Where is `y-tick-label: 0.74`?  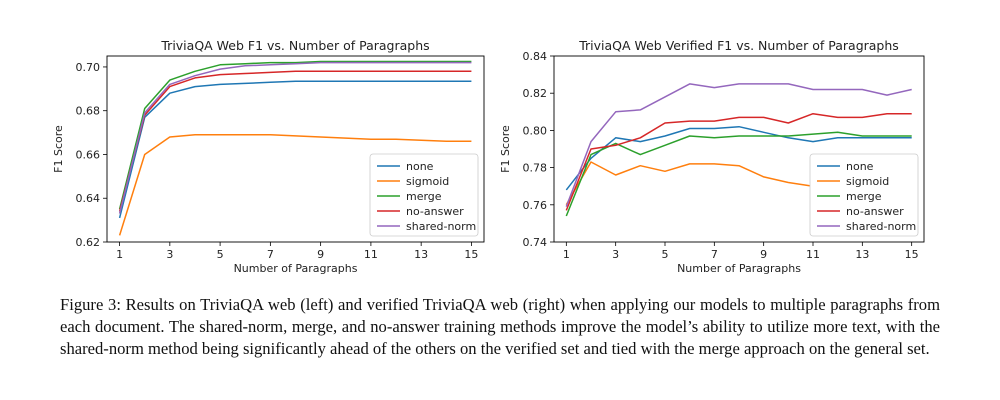 y-tick-label: 0.74 is located at coordinates (535, 242).